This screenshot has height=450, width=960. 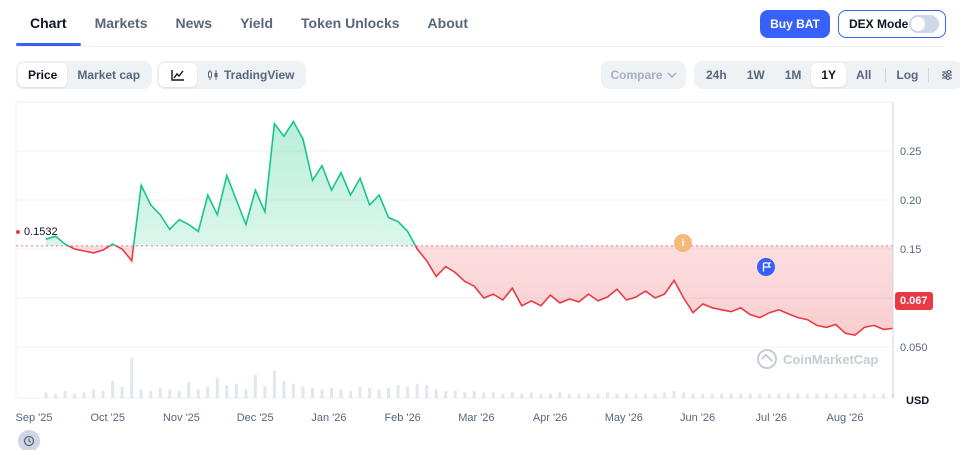 What do you see at coordinates (18, 232) in the screenshot?
I see `baseline-dot` at bounding box center [18, 232].